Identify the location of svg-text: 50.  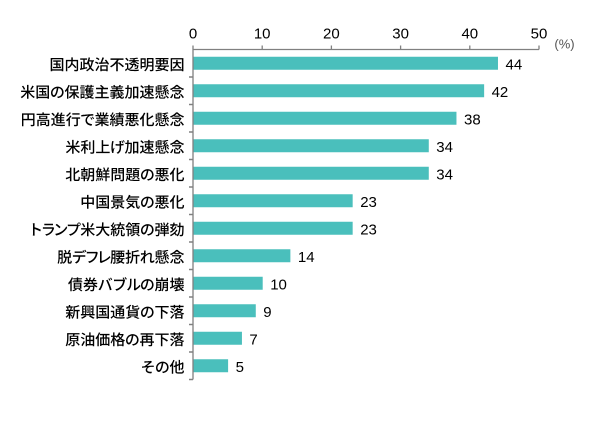
(539, 33).